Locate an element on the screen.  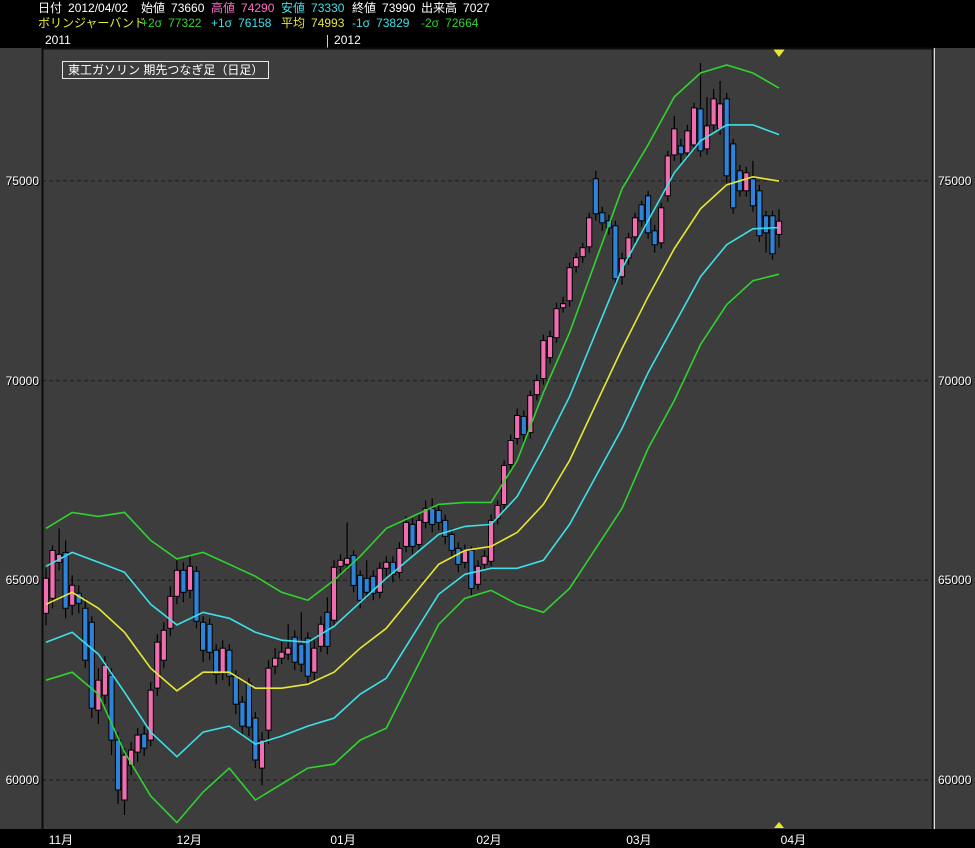
low-field: 安値 73330 is located at coordinates (312, 8).